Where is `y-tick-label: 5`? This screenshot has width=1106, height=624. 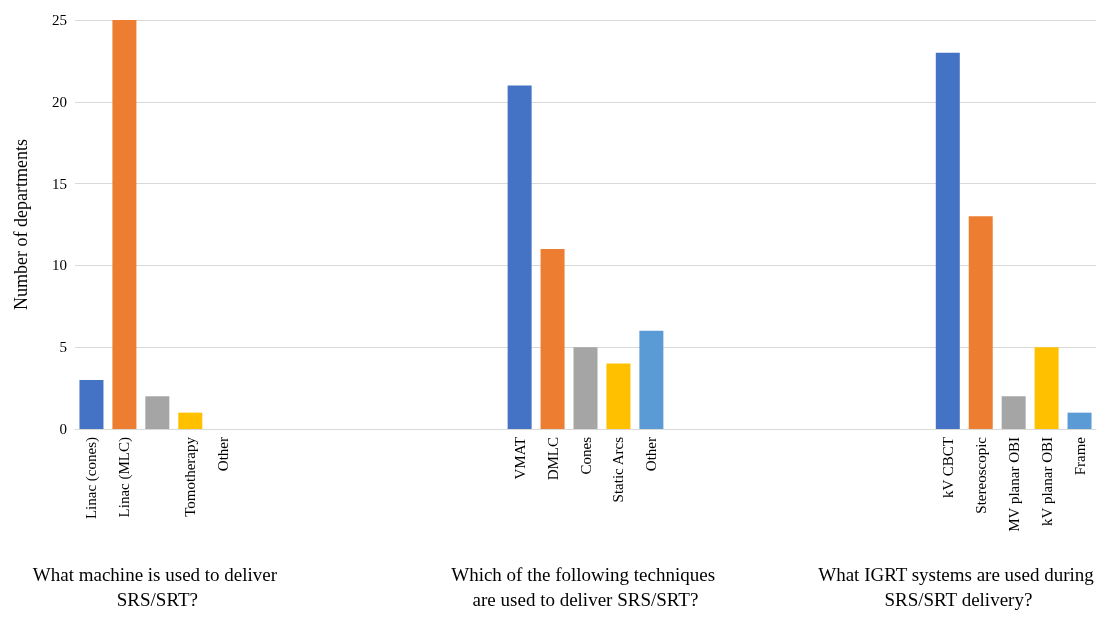 y-tick-label: 5 is located at coordinates (63, 347).